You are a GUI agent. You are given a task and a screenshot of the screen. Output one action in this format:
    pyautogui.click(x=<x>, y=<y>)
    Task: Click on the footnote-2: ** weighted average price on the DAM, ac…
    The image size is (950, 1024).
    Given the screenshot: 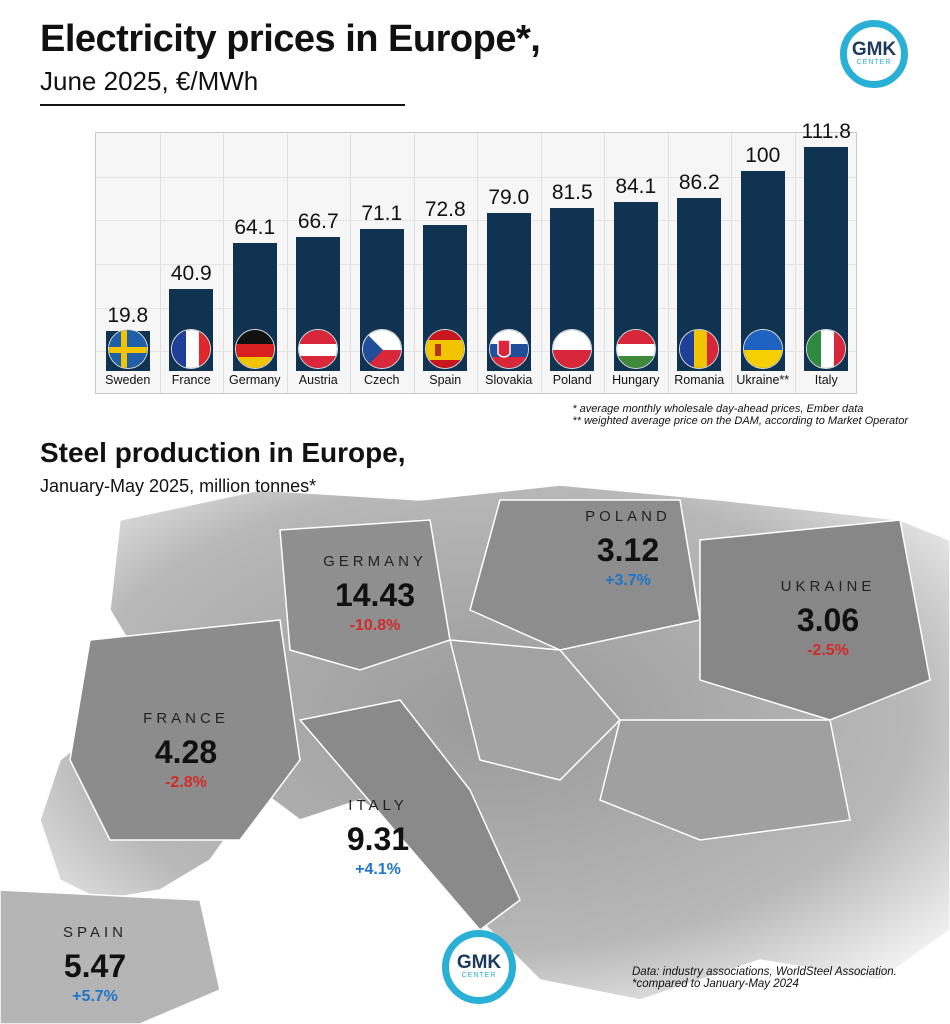 What is the action you would take?
    pyautogui.click(x=740, y=421)
    